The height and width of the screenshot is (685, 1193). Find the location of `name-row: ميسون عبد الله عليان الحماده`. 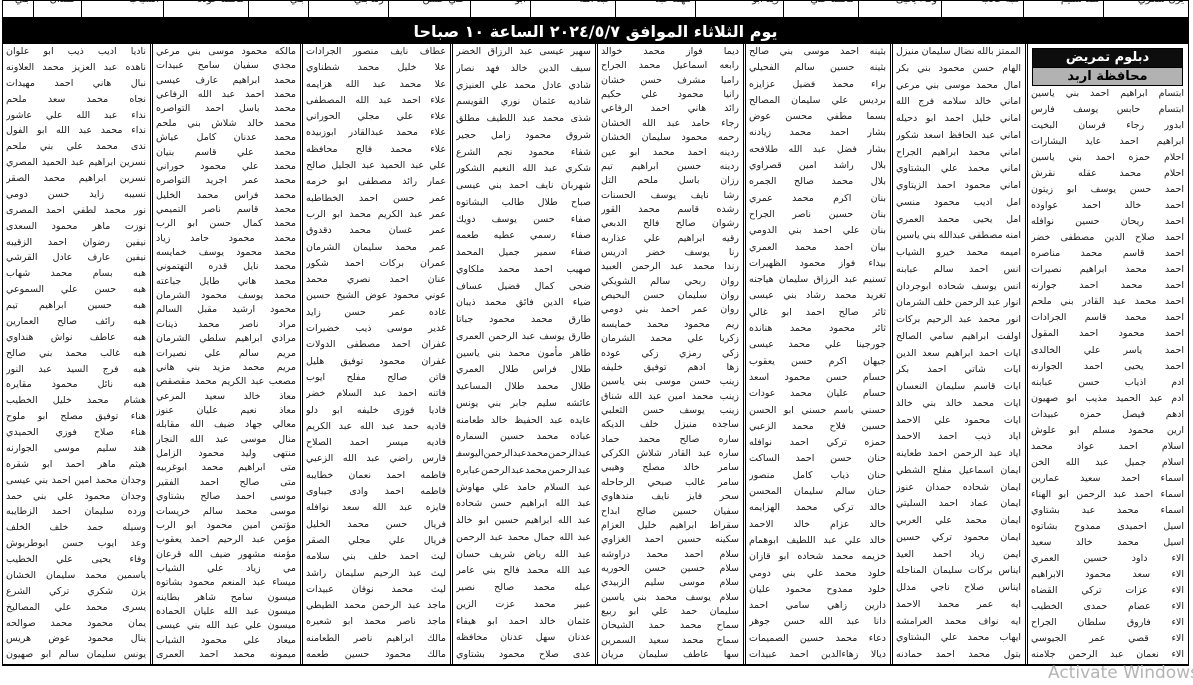

name-row: ميسون عبد الله عليان الحماده is located at coordinates (226, 612).